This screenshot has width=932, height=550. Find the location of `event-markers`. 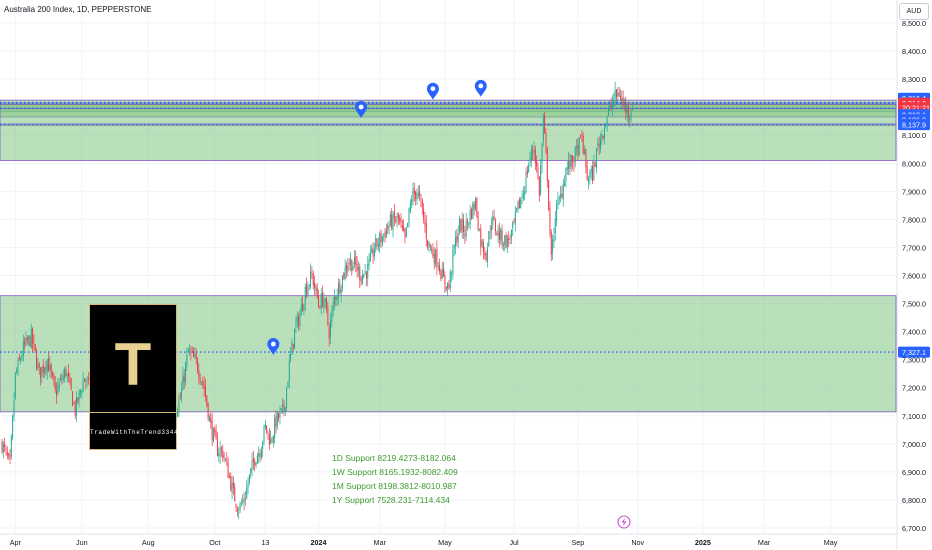

event-markers is located at coordinates (377, 217).